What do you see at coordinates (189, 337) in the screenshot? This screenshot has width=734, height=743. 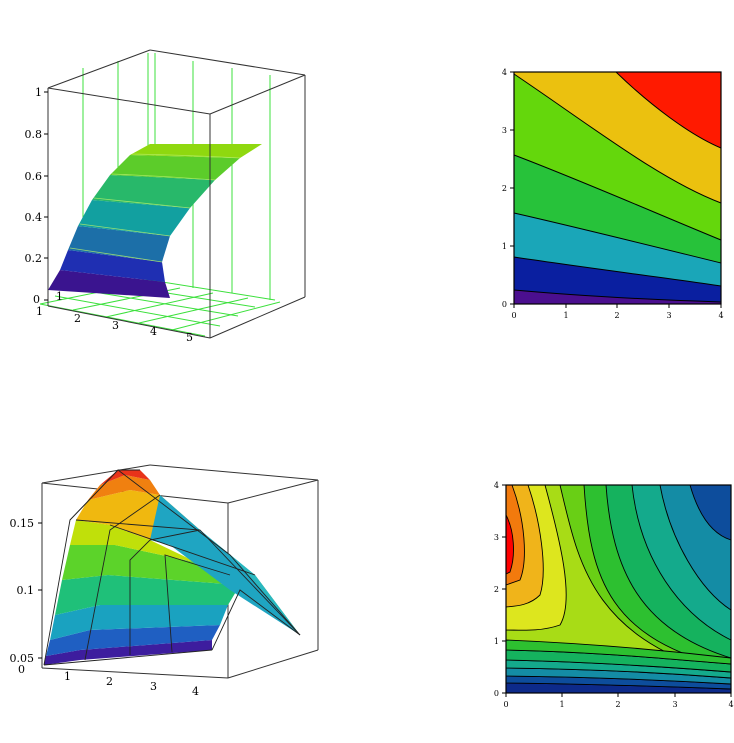 I see `x-tick-label: 5` at bounding box center [189, 337].